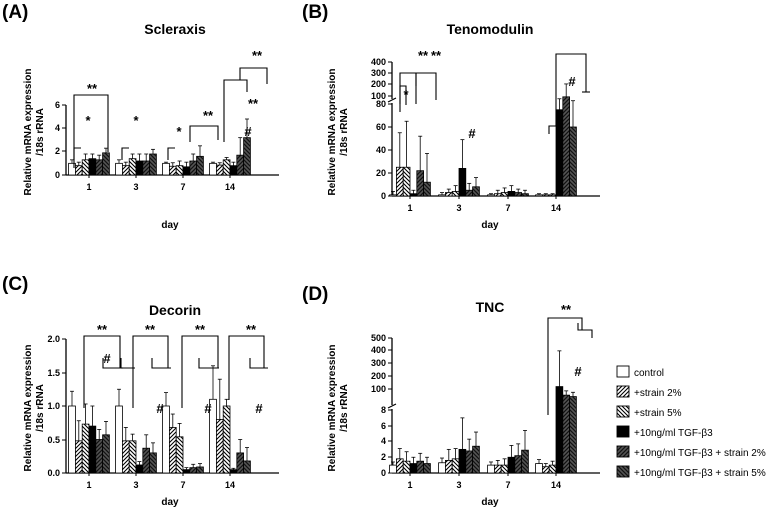  I want to click on sig-label-2-19: #, so click(208, 408).